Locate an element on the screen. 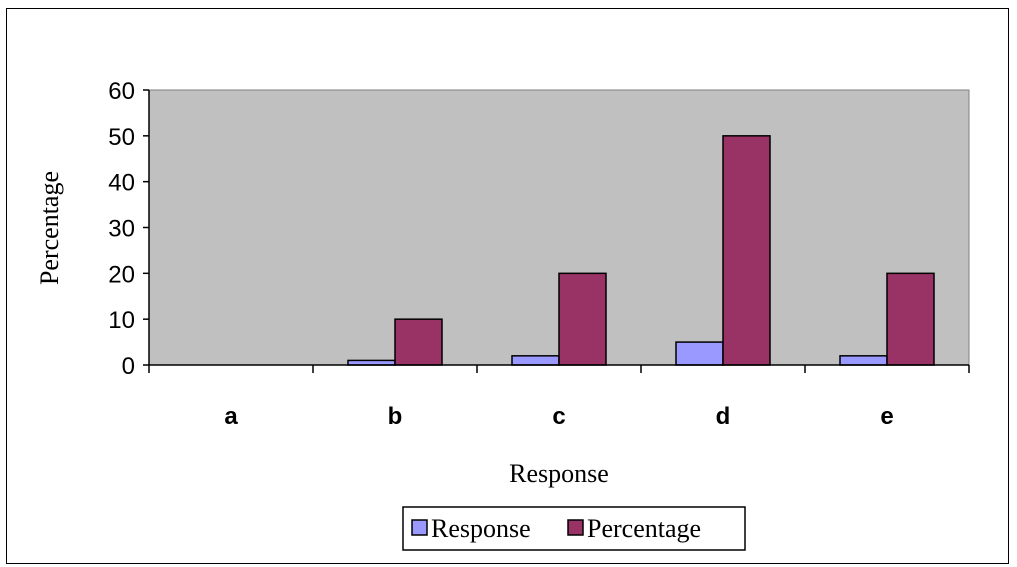 This screenshot has height=567, width=1017. x-category-label: e is located at coordinates (886, 416).